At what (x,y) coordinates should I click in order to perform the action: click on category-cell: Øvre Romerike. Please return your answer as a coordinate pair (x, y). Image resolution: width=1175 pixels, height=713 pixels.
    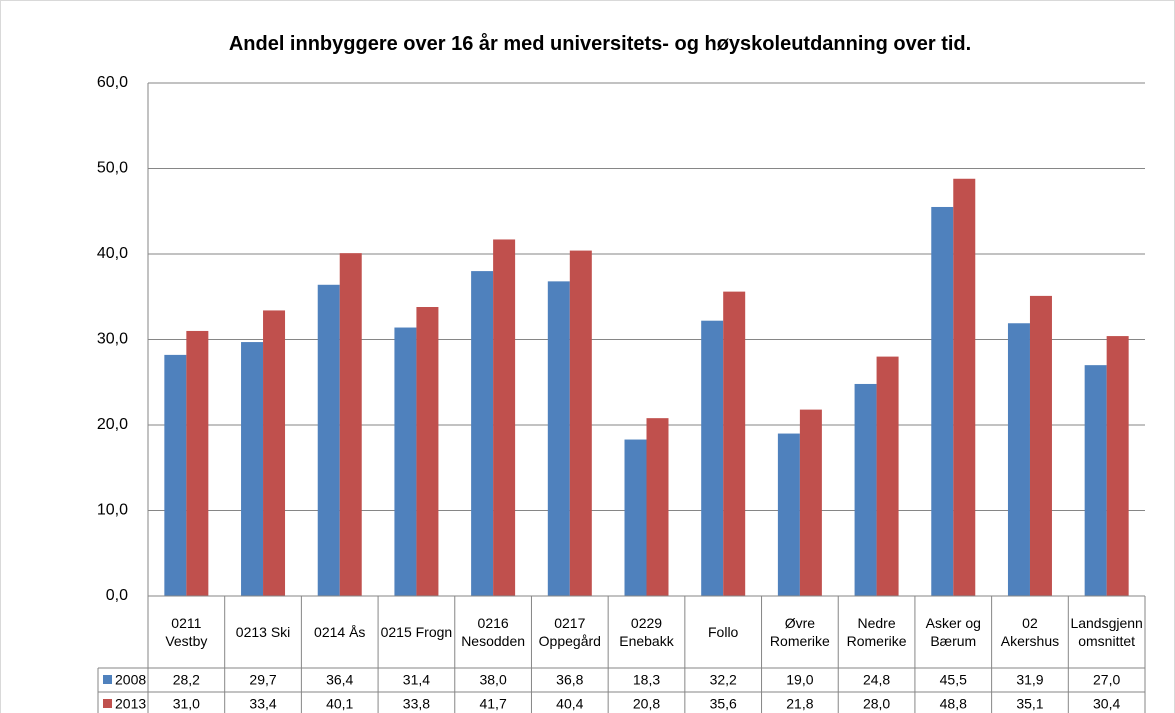
    Looking at the image, I should click on (799, 632).